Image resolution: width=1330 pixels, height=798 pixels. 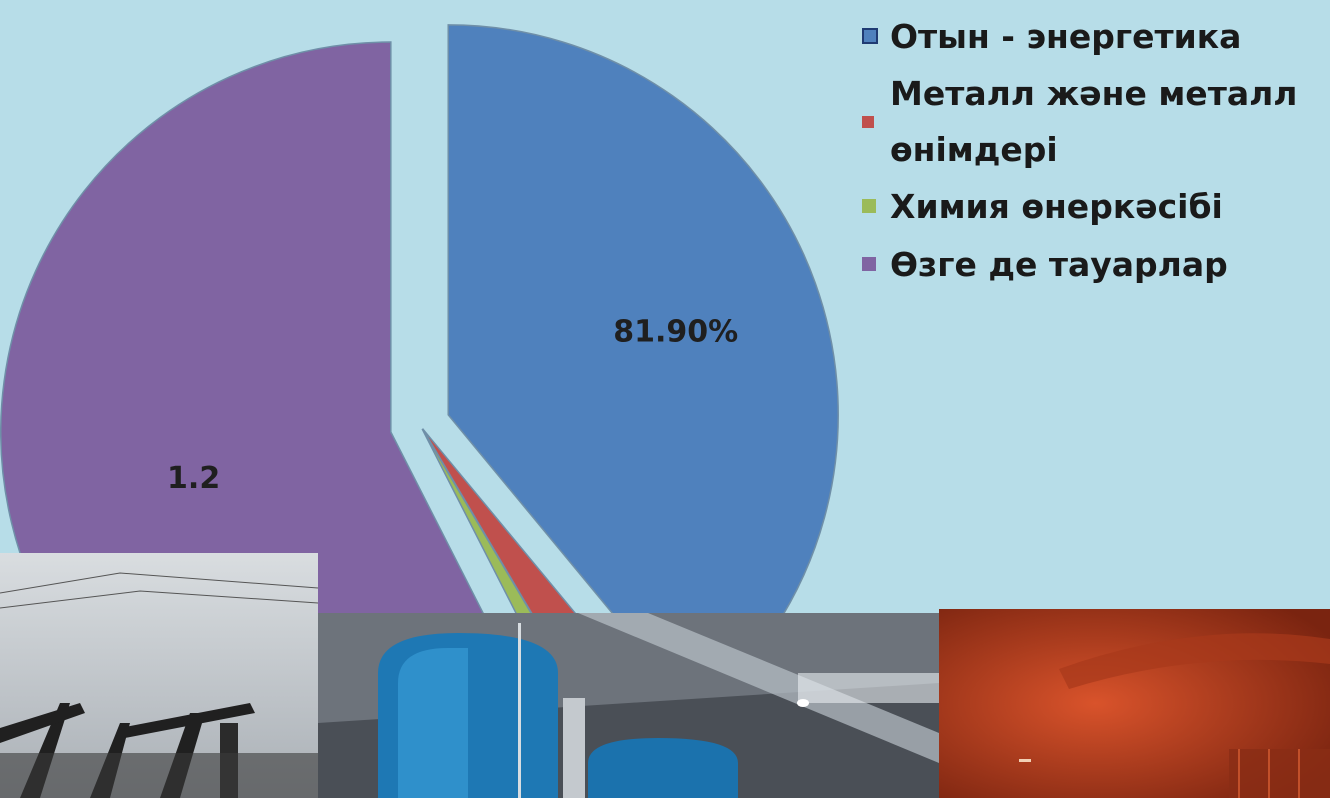 I want to click on legend-item-chemistry: Химия өнеркәсібі, so click(x=1094, y=207).